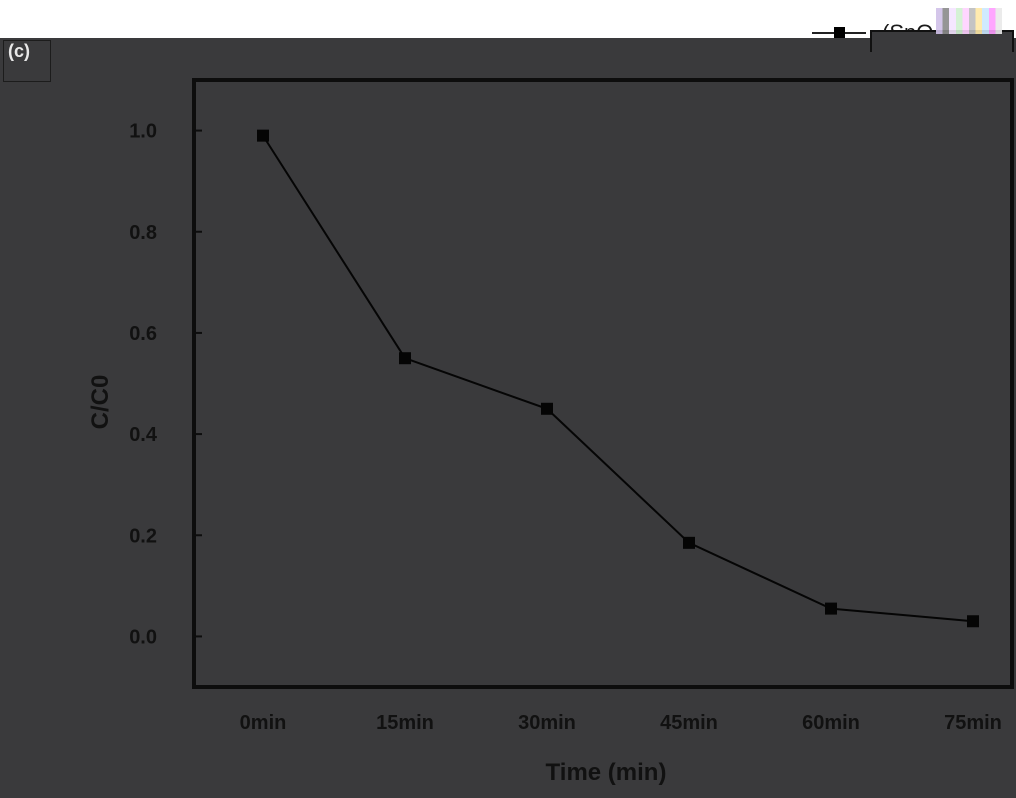  What do you see at coordinates (405, 723) in the screenshot?
I see `x-tick-label: 15min` at bounding box center [405, 723].